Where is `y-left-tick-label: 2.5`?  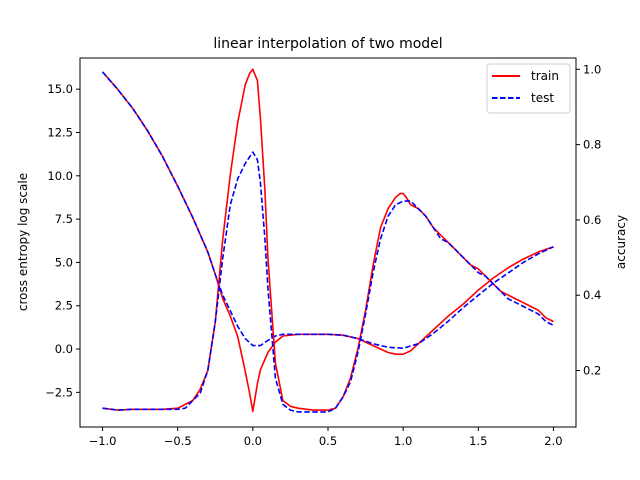
y-left-tick-label: 2.5 is located at coordinates (64, 306).